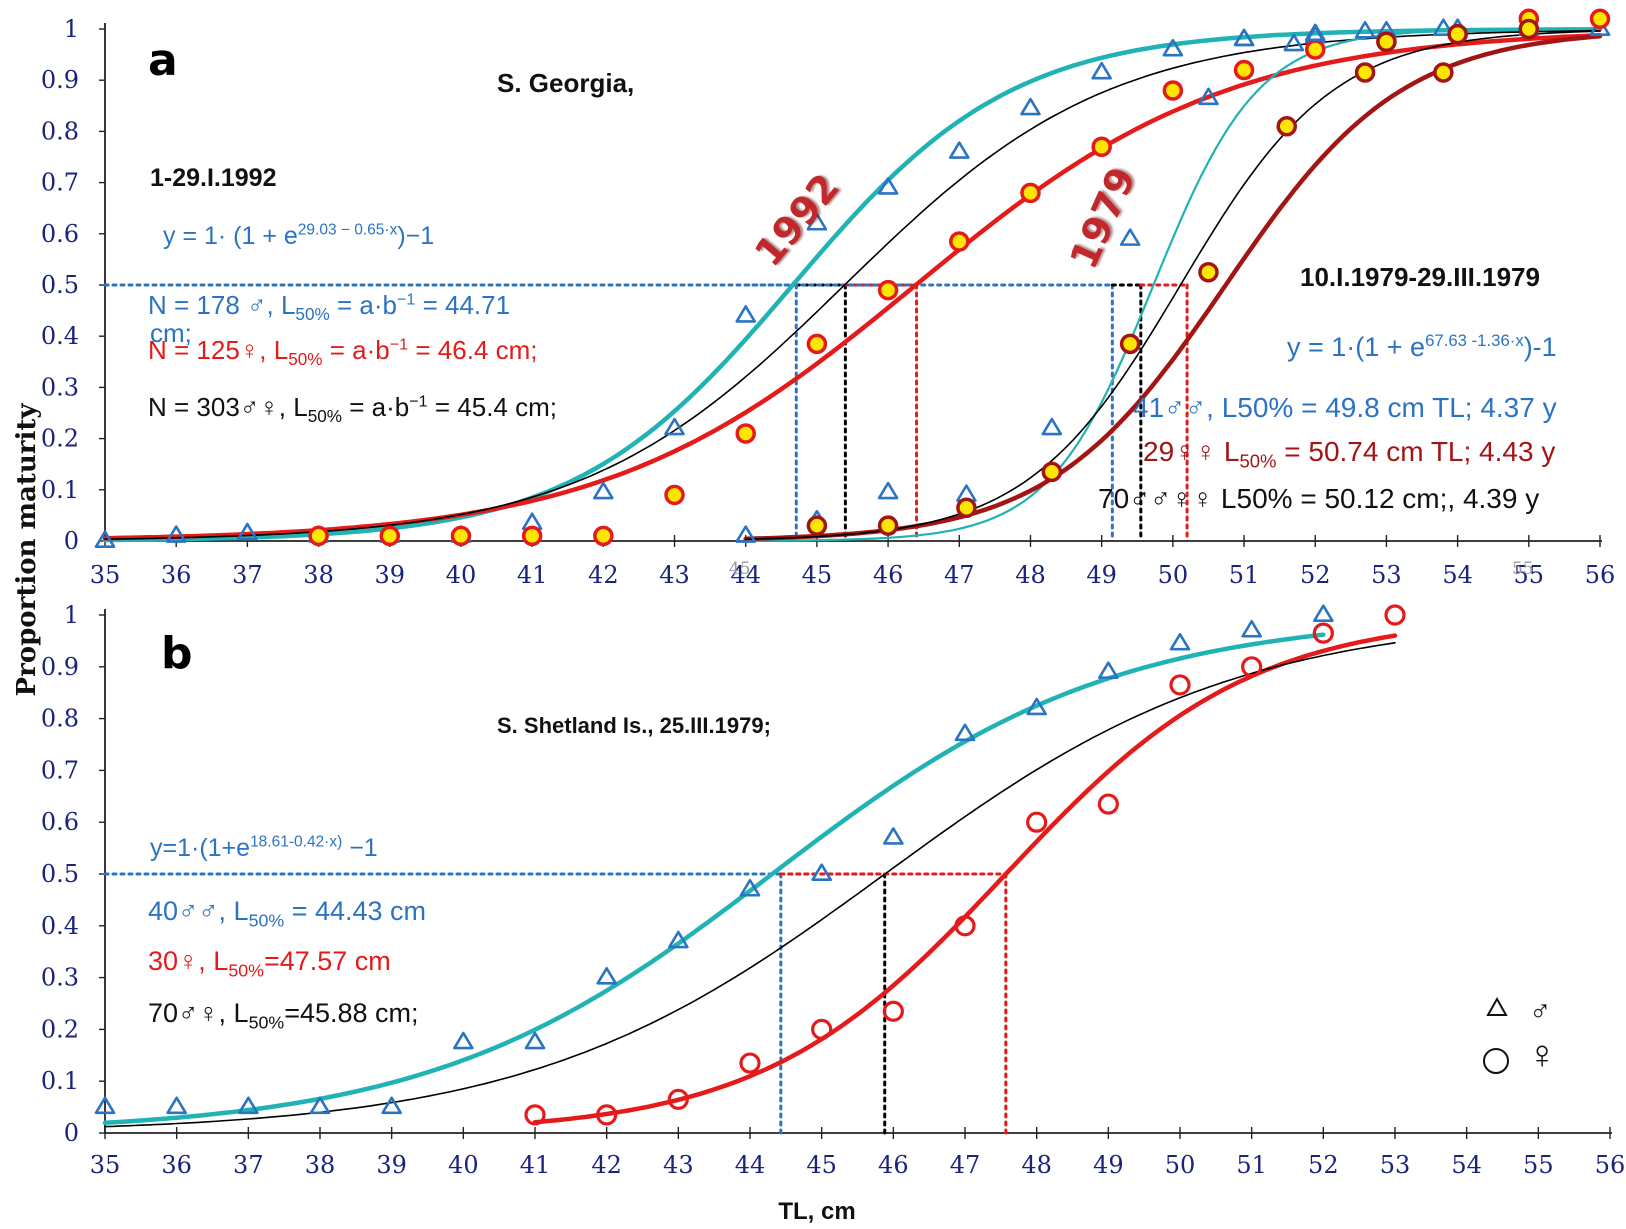  What do you see at coordinates (283, 1015) in the screenshot?
I see `n-all-b: 70♂♀, L50%=45.88 cm;` at bounding box center [283, 1015].